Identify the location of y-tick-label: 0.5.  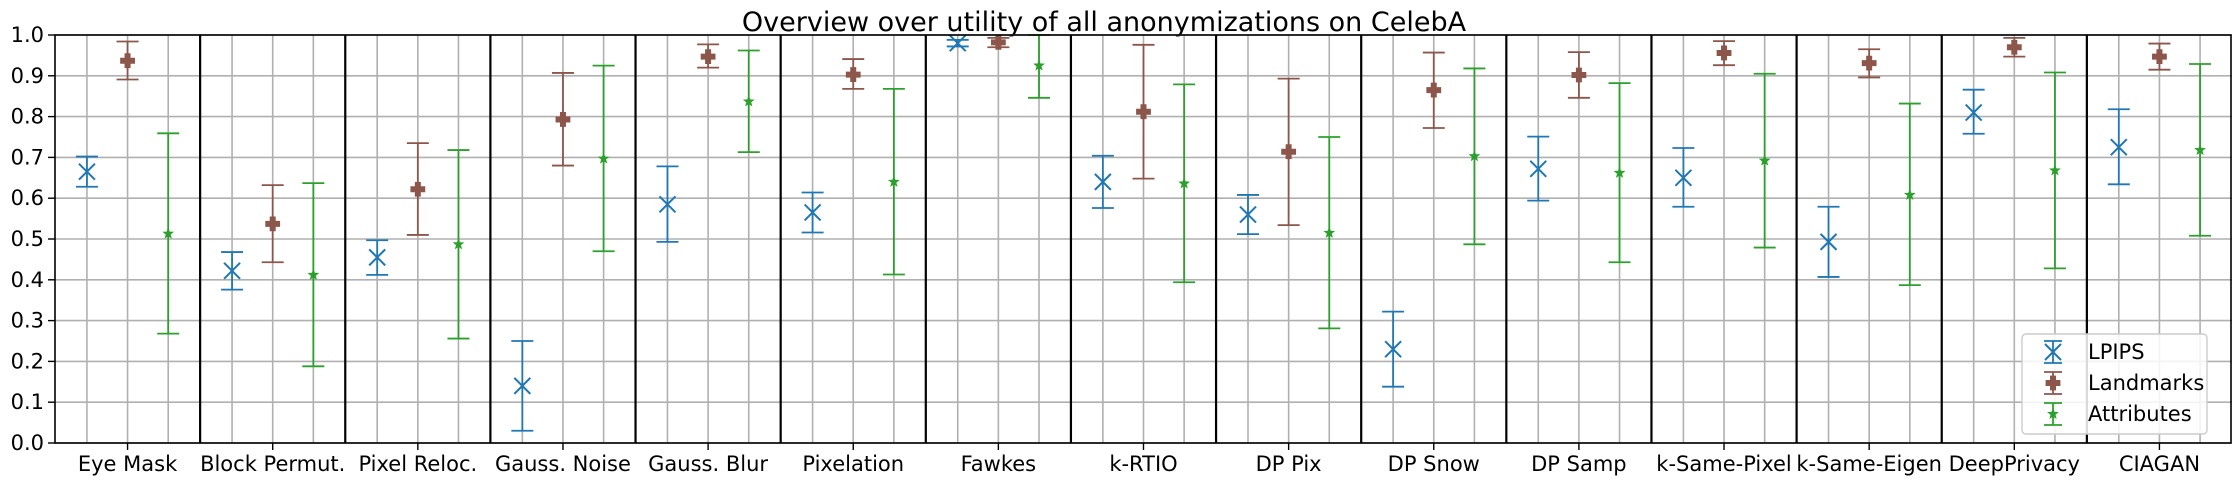
(27, 239).